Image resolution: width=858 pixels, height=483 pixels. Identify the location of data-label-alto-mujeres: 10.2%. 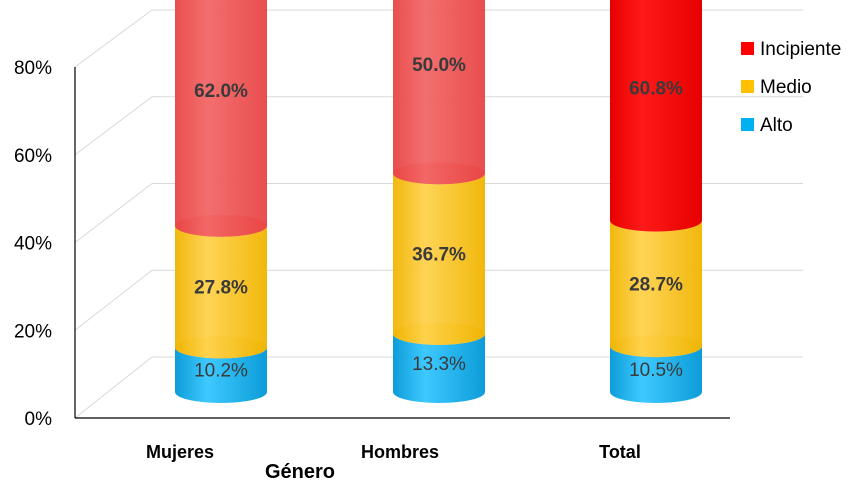
(221, 371).